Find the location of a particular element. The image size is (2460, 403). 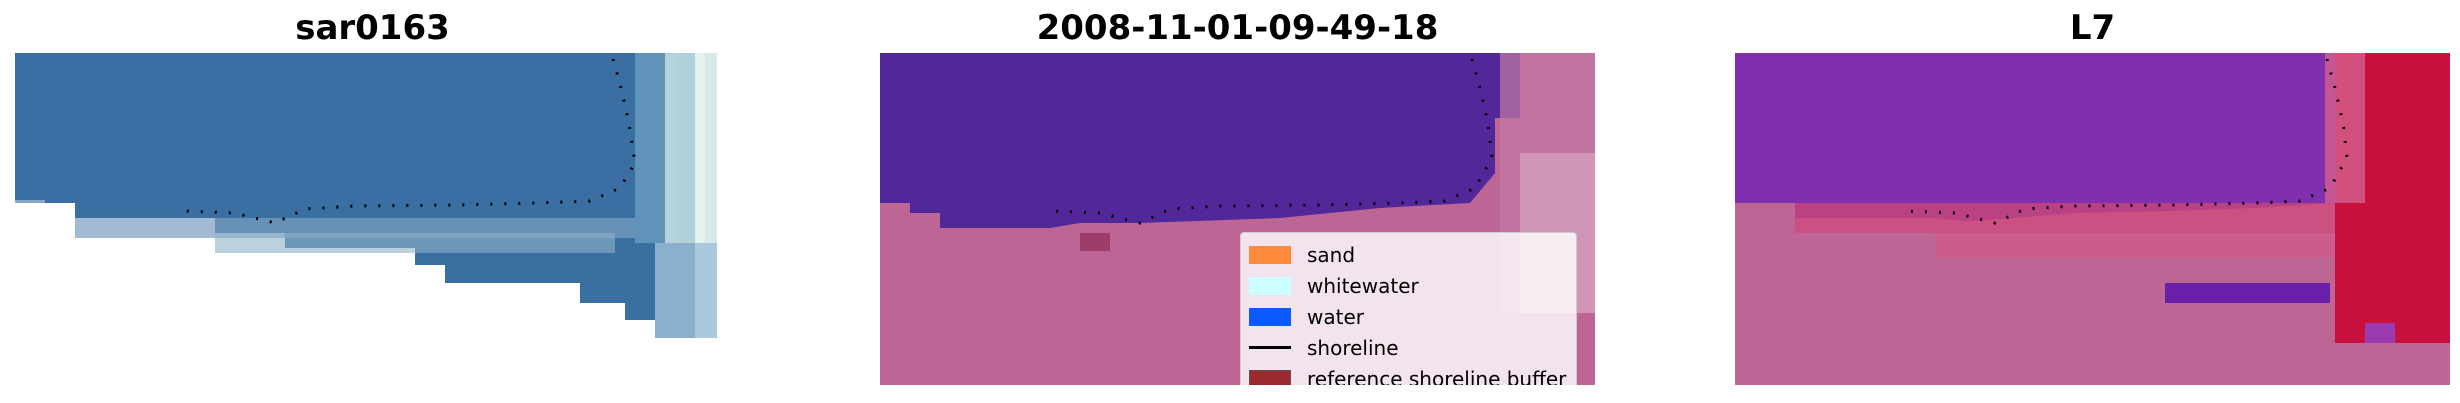

shoreline-index is located at coordinates (2126, 141).